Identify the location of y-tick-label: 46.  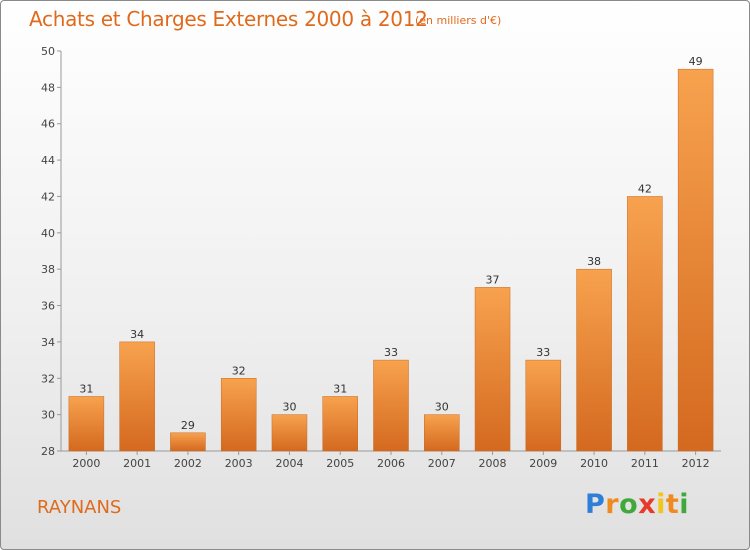
(48, 124).